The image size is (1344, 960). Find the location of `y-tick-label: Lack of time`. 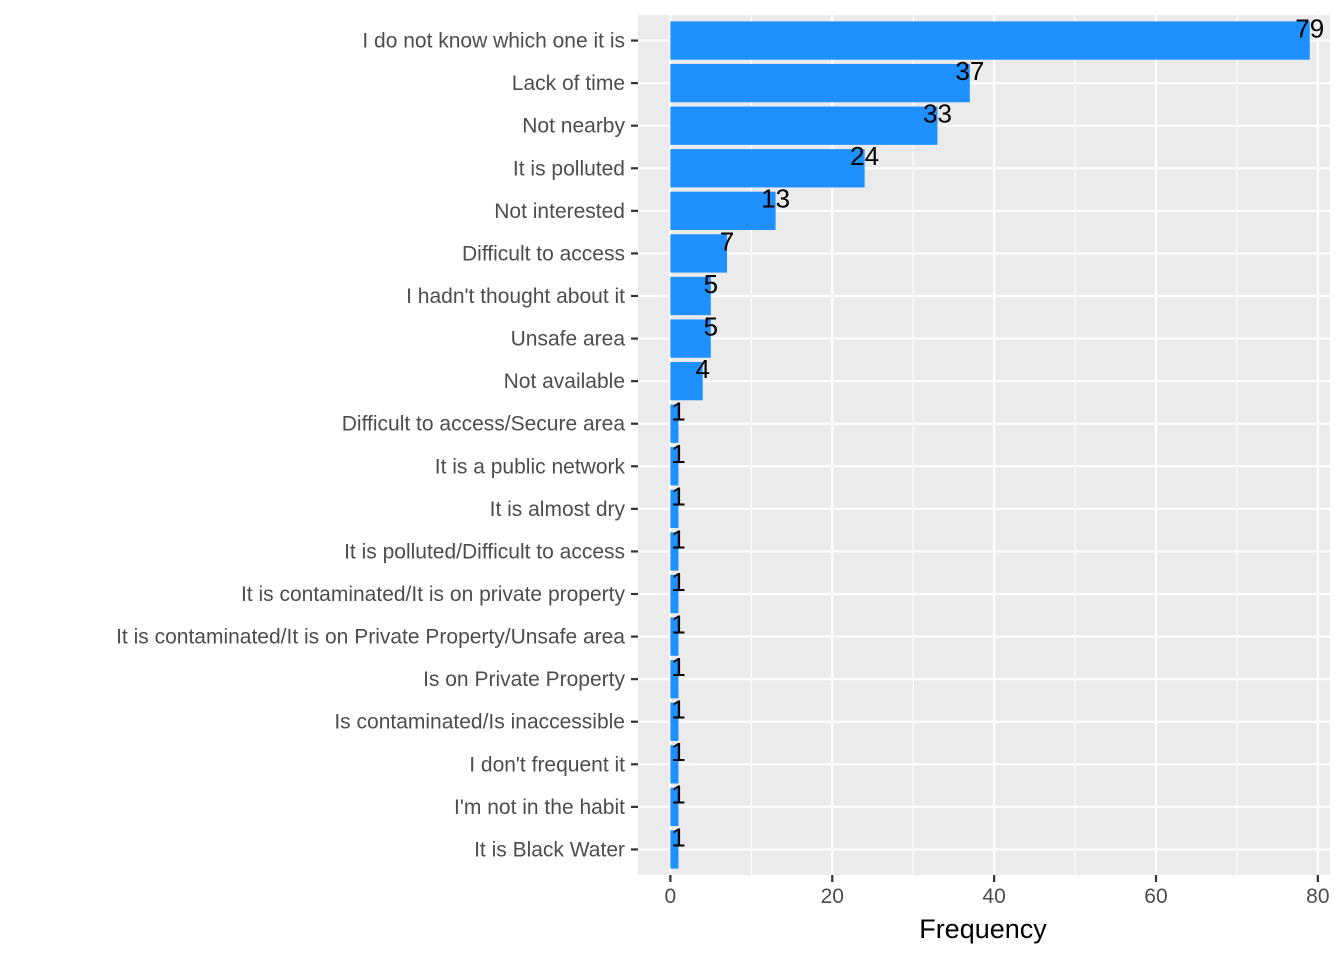

y-tick-label: Lack of time is located at coordinates (568, 83).